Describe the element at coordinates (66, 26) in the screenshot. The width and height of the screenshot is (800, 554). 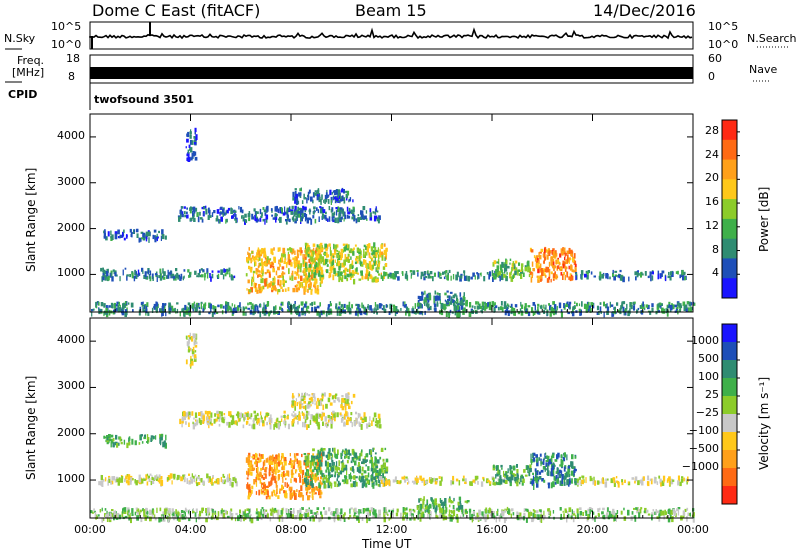
I see `nsky-tick-top: 10^5` at that location.